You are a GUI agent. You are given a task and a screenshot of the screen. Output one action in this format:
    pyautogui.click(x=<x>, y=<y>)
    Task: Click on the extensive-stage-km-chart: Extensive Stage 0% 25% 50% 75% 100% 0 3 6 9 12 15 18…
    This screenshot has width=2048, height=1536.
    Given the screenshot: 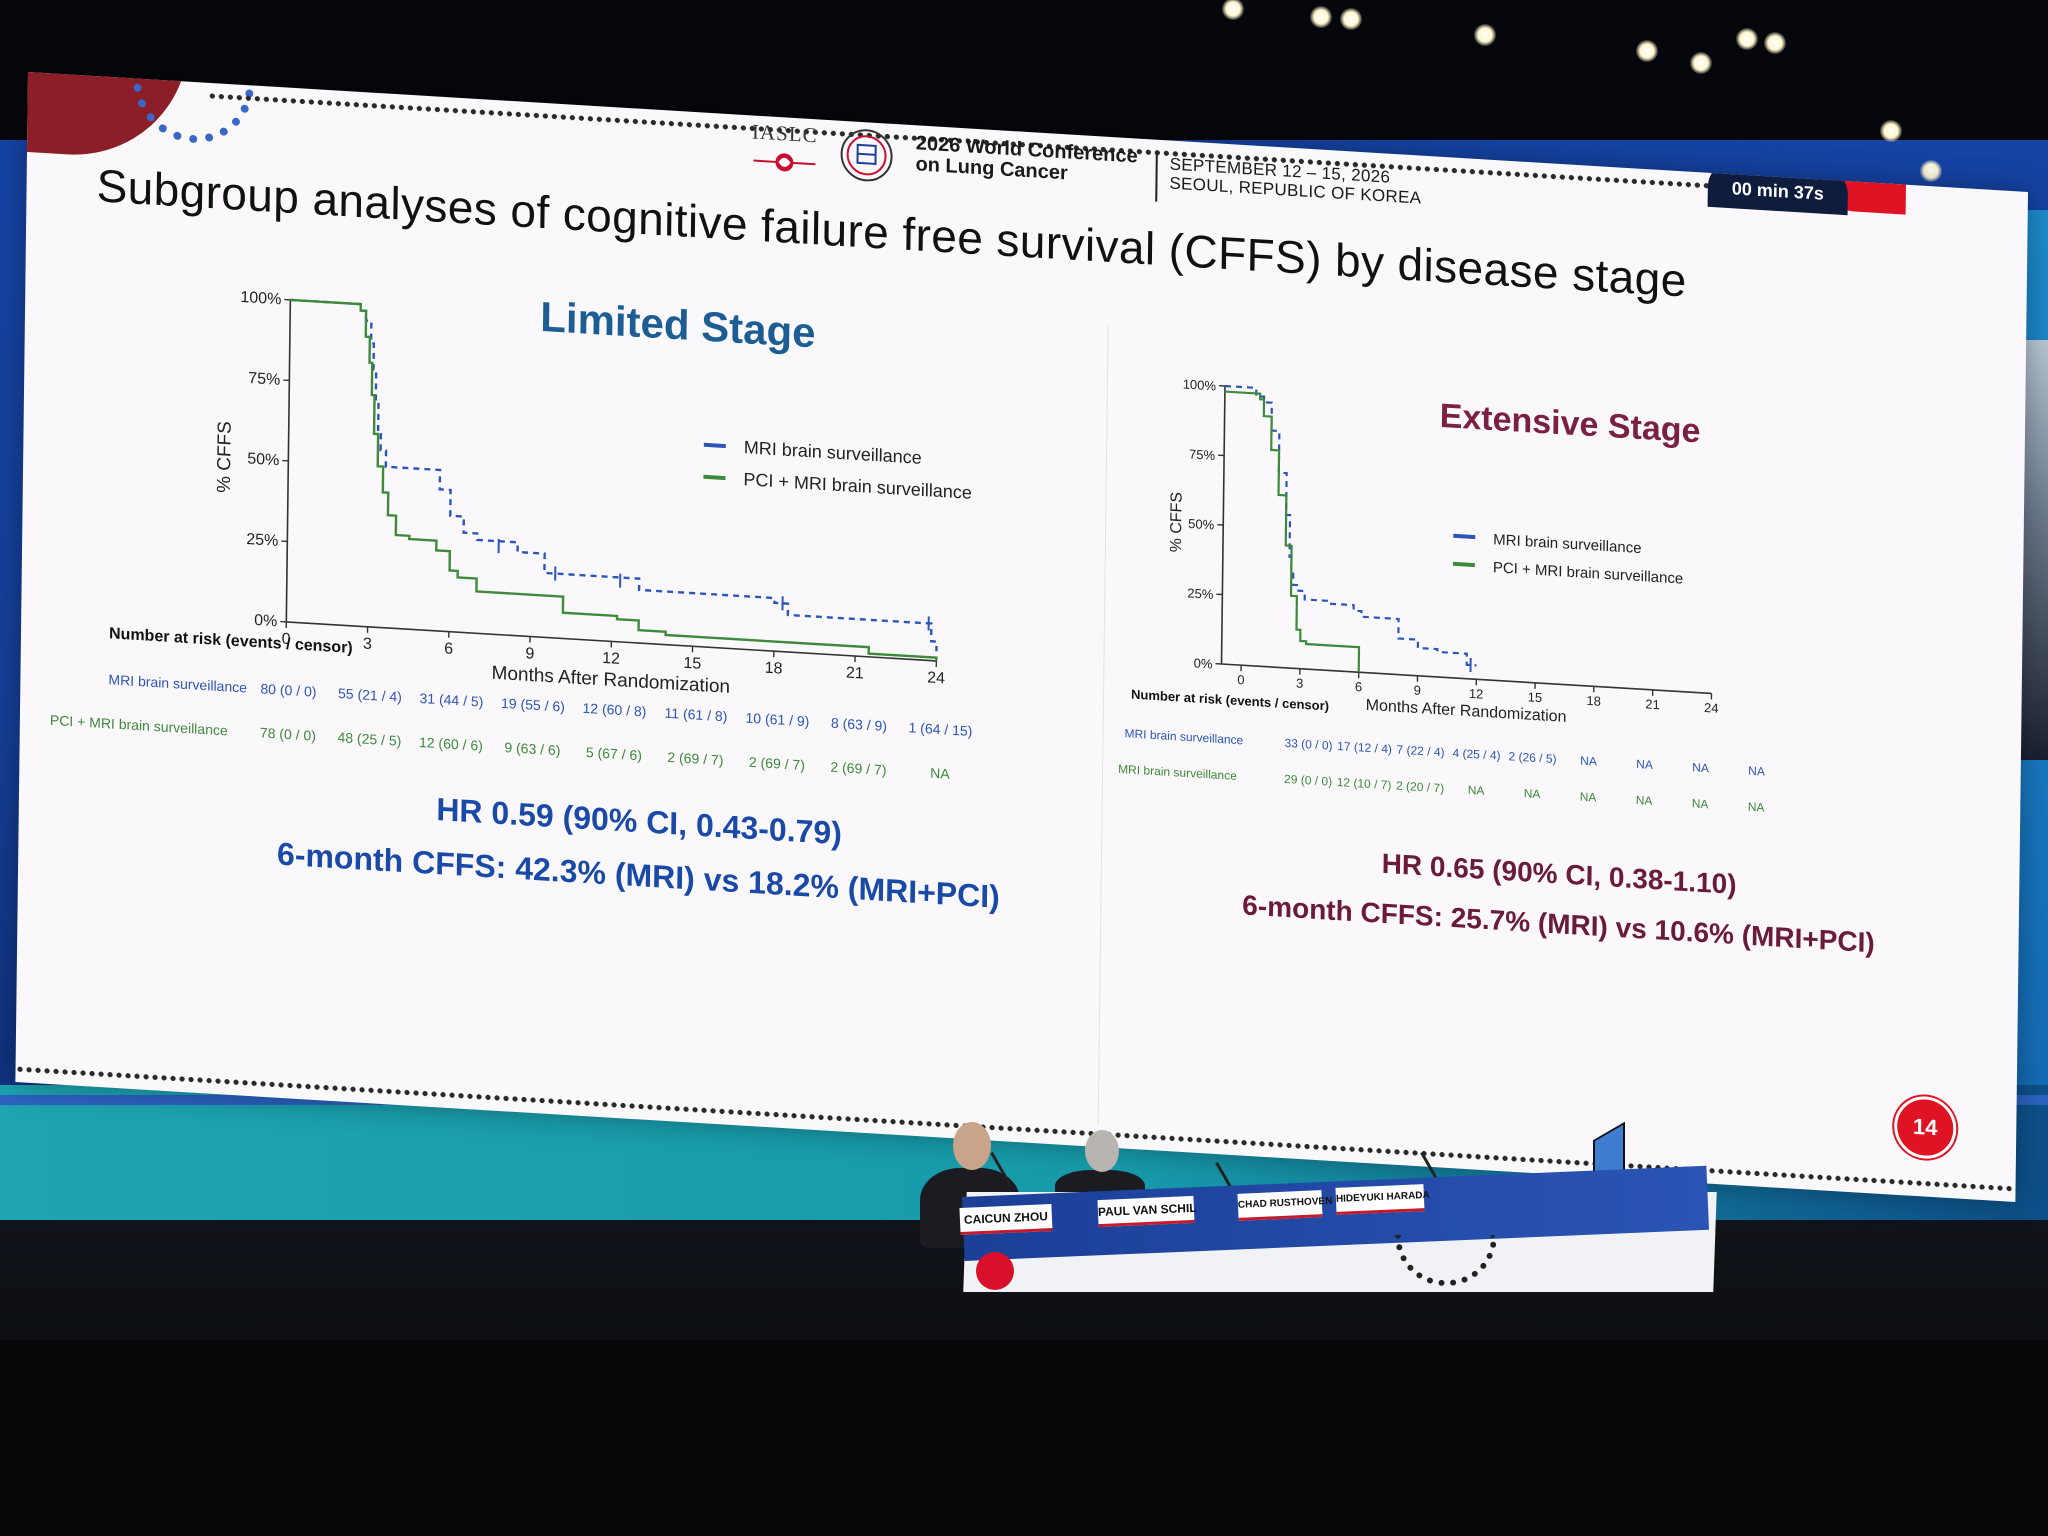 What is the action you would take?
    pyautogui.click(x=1443, y=550)
    